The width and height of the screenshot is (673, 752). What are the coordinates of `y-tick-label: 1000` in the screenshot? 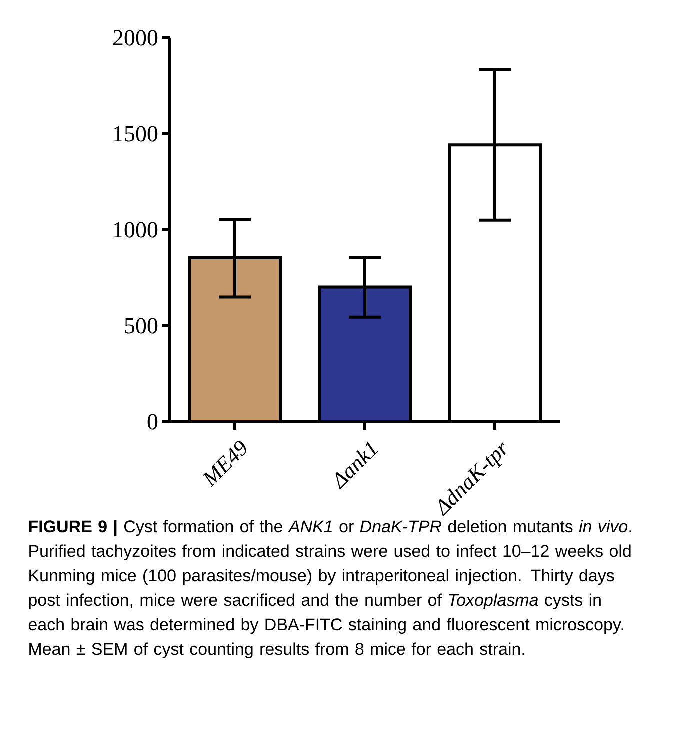 It's located at (136, 230).